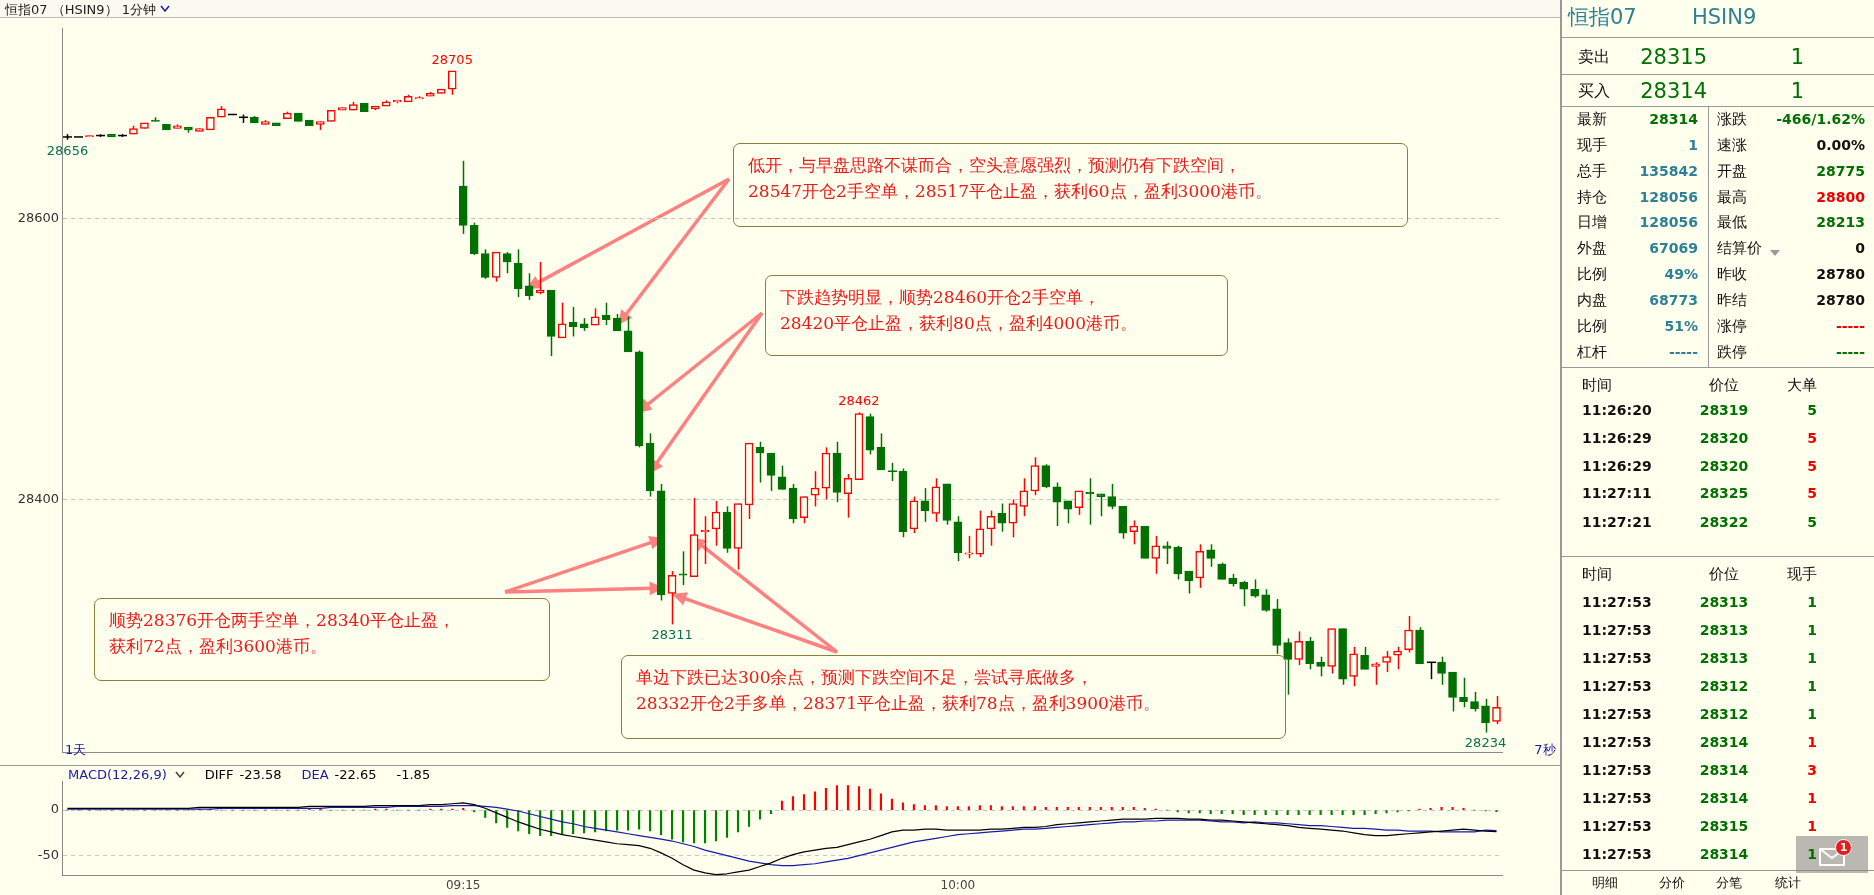 This screenshot has height=895, width=1874. What do you see at coordinates (1592, 118) in the screenshot?
I see `text: 最新` at bounding box center [1592, 118].